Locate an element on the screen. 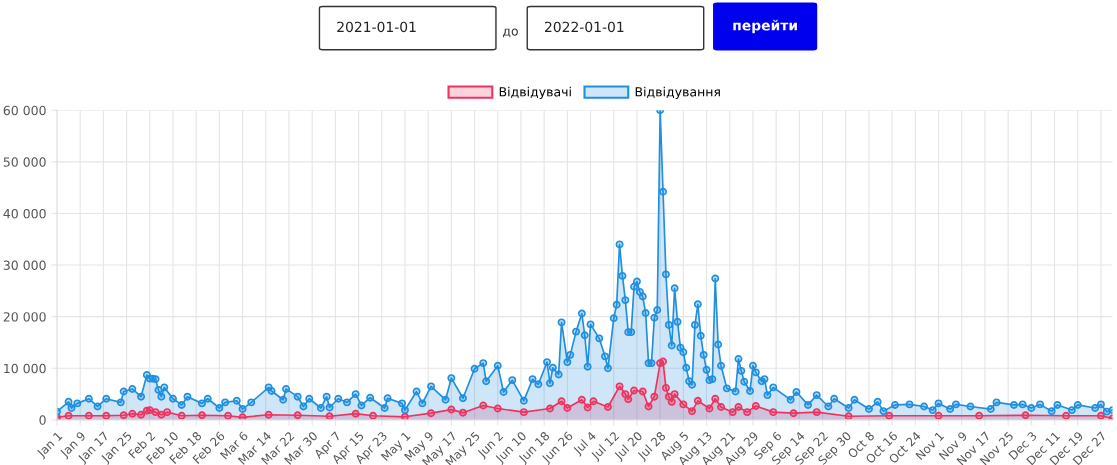 Image resolution: width=1117 pixels, height=465 pixels. y-tick-label: 50 000 is located at coordinates (24, 162).